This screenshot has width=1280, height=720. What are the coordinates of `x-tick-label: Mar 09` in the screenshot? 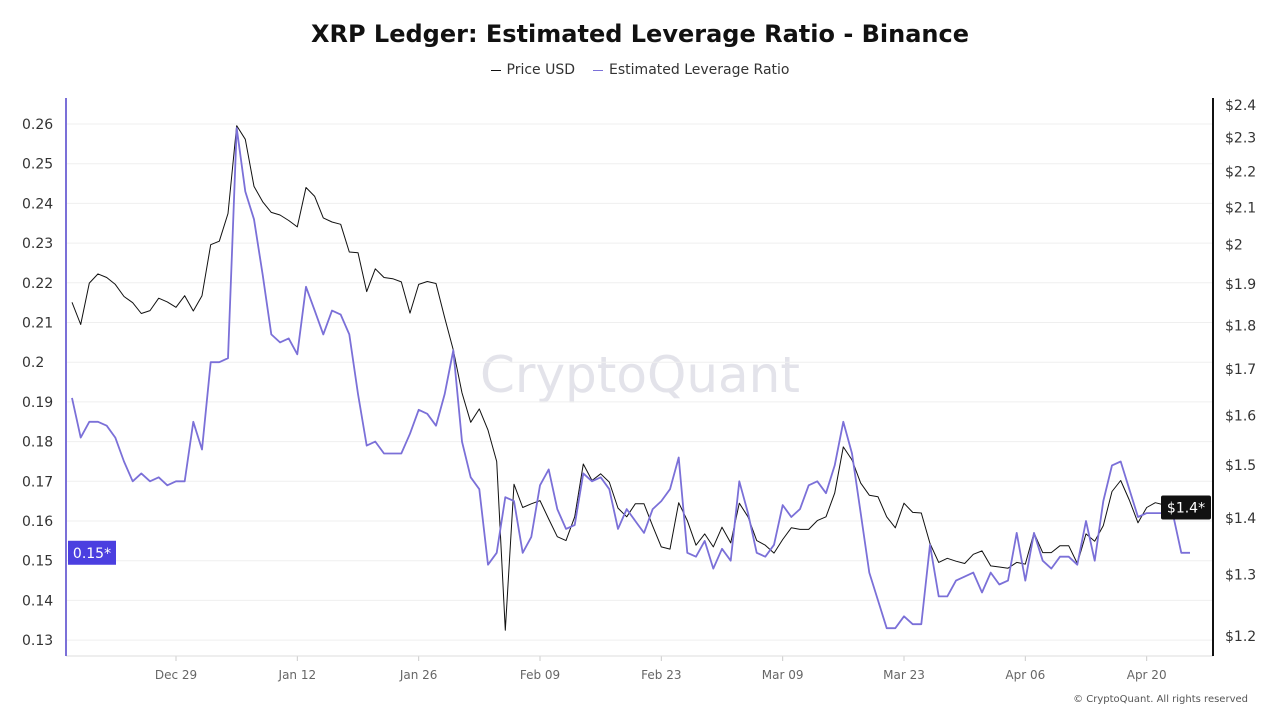 It's located at (783, 675).